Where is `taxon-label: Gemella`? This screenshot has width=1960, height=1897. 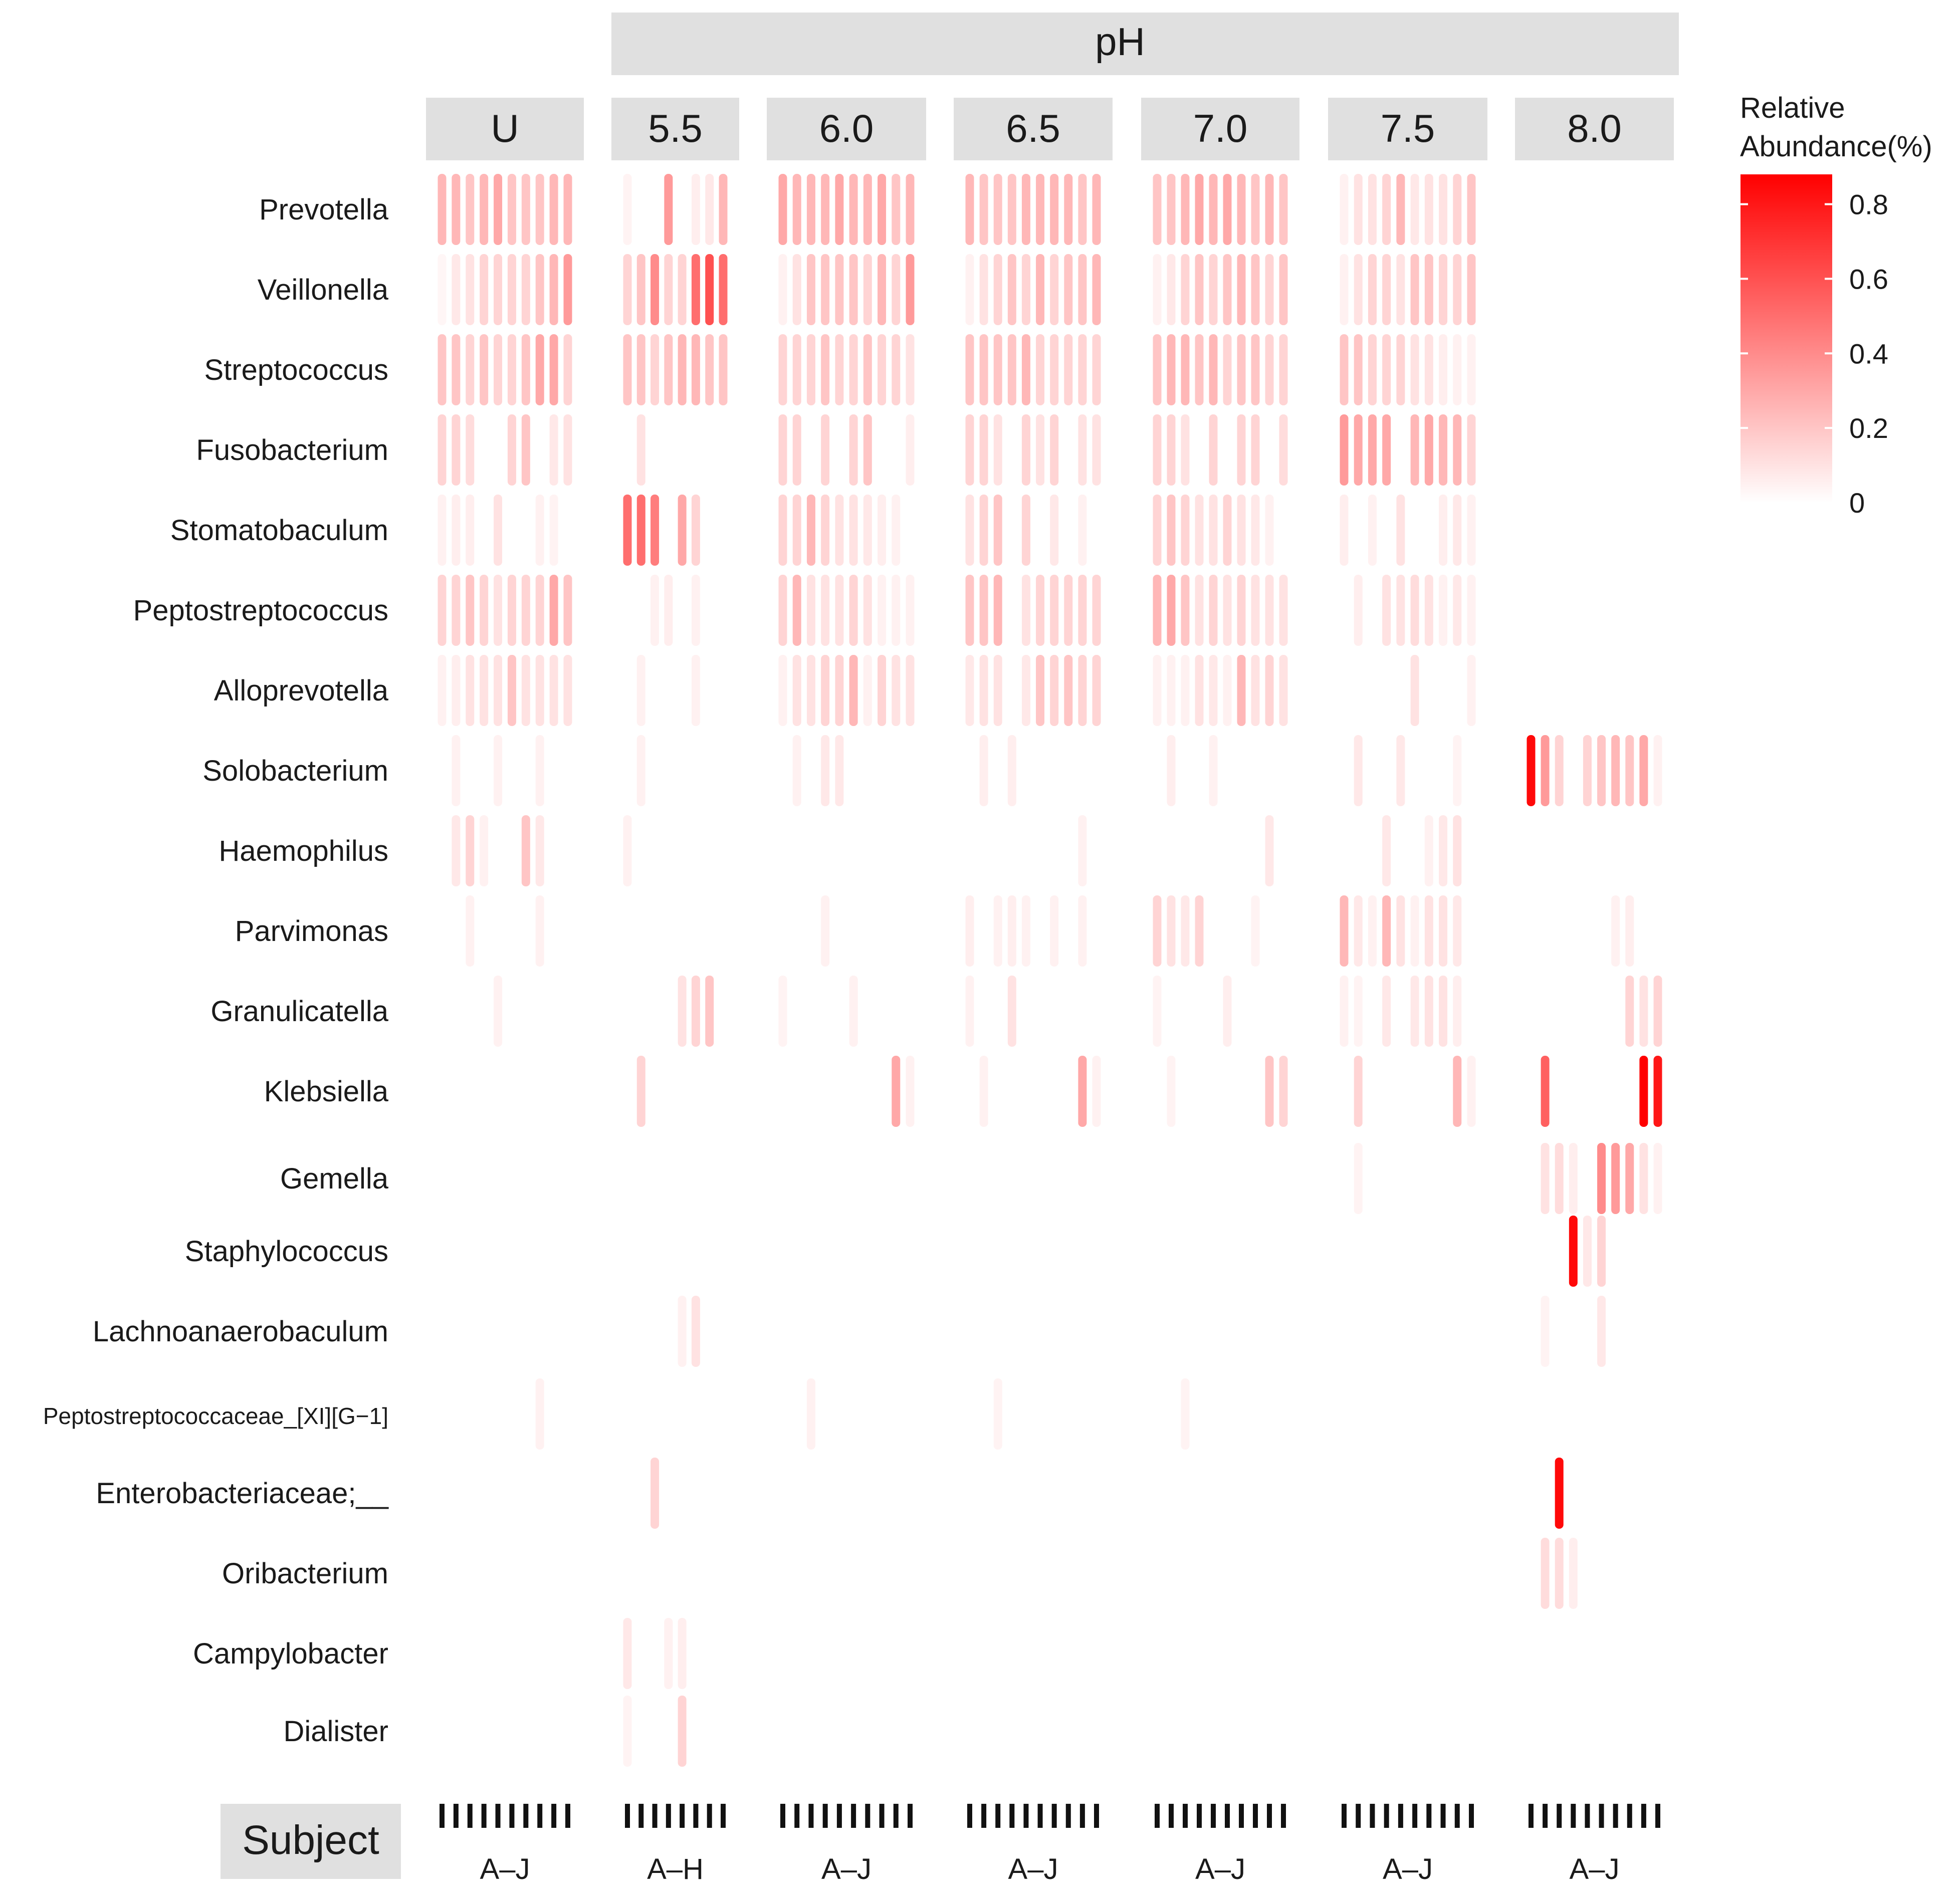 taxon-label: Gemella is located at coordinates (334, 1178).